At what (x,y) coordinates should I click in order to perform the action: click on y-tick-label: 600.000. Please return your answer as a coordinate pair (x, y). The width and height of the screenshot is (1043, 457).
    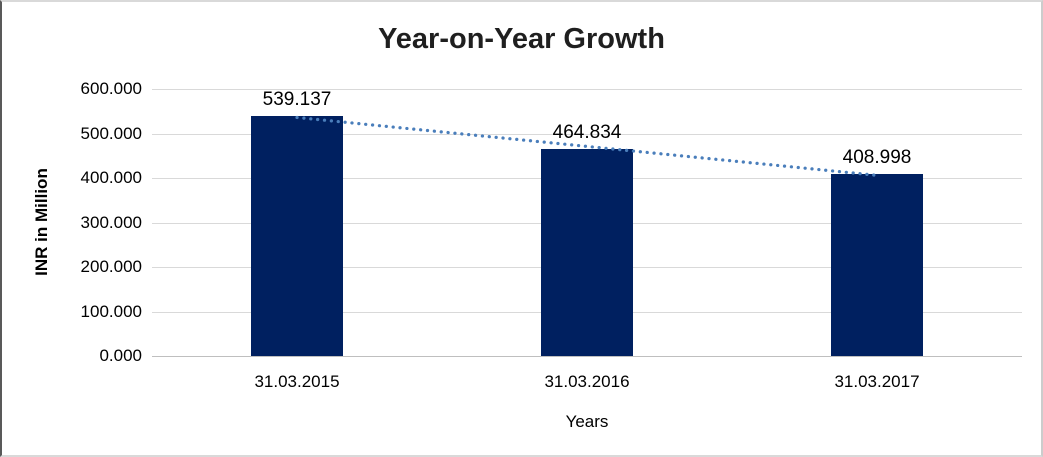
    Looking at the image, I should click on (111, 88).